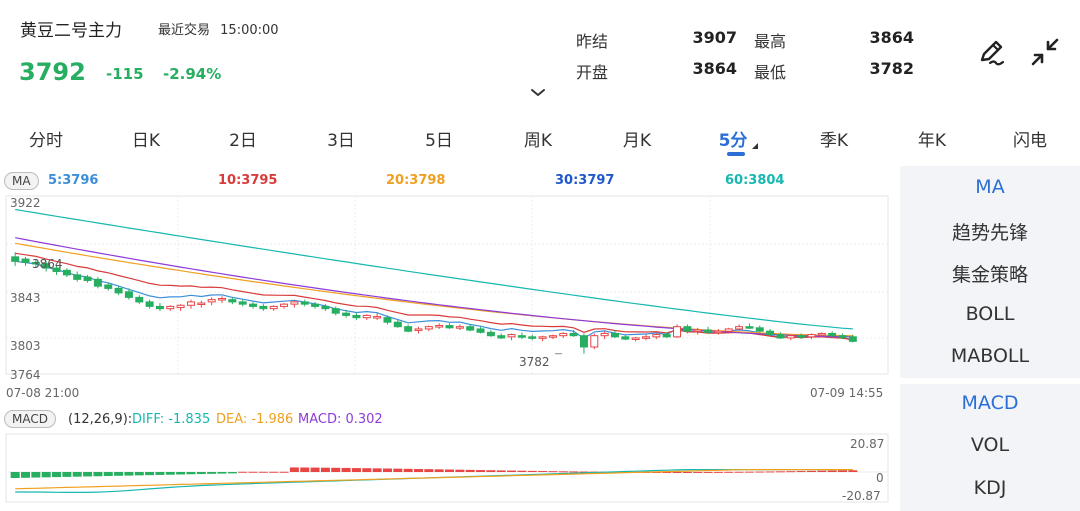 Image resolution: width=1080 pixels, height=511 pixels. I want to click on macd-indicator-badge: MACD, so click(30, 419).